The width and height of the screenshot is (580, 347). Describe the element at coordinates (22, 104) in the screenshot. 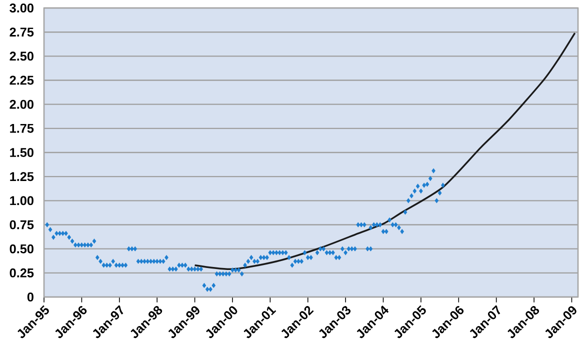

I see `y-tick-label: 2.00` at that location.